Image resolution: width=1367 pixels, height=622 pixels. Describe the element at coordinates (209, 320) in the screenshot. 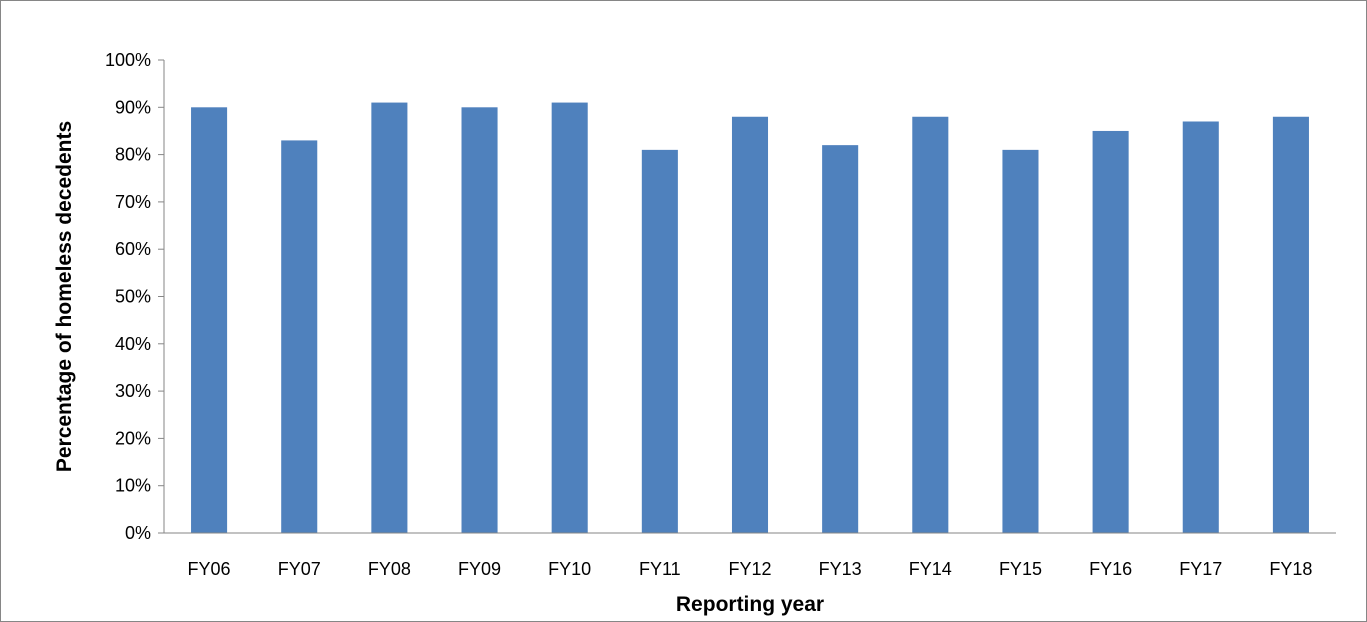

I see `bar-fy06` at that location.